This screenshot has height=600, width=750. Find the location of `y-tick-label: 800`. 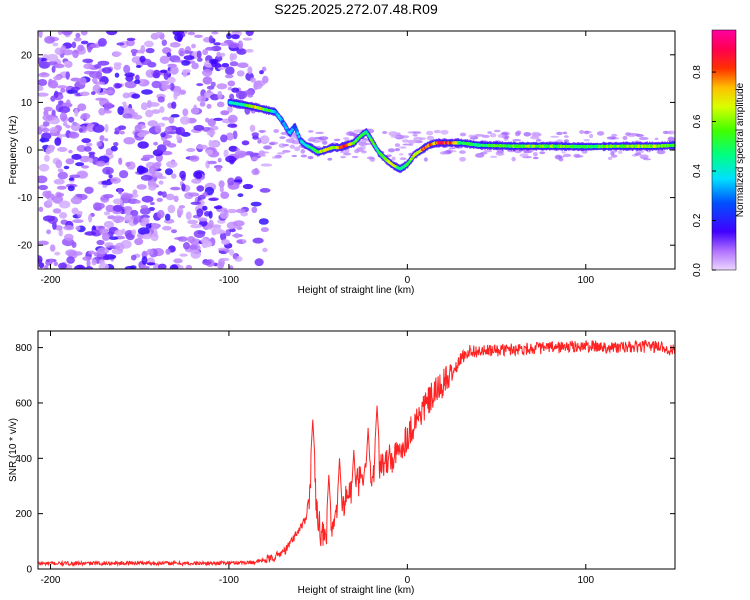

y-tick-label: 800 is located at coordinates (23, 348).